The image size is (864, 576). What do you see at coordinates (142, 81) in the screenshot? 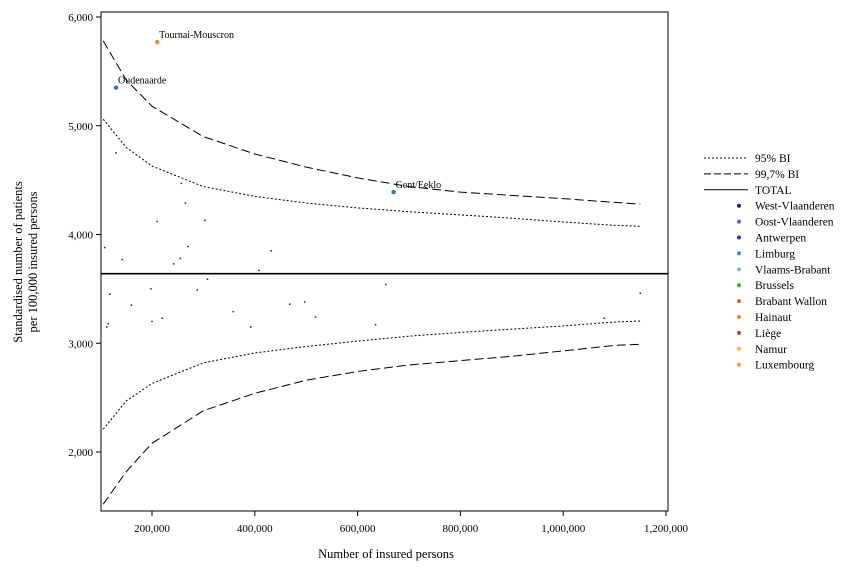
I see `point-label: Oudenaarde` at bounding box center [142, 81].